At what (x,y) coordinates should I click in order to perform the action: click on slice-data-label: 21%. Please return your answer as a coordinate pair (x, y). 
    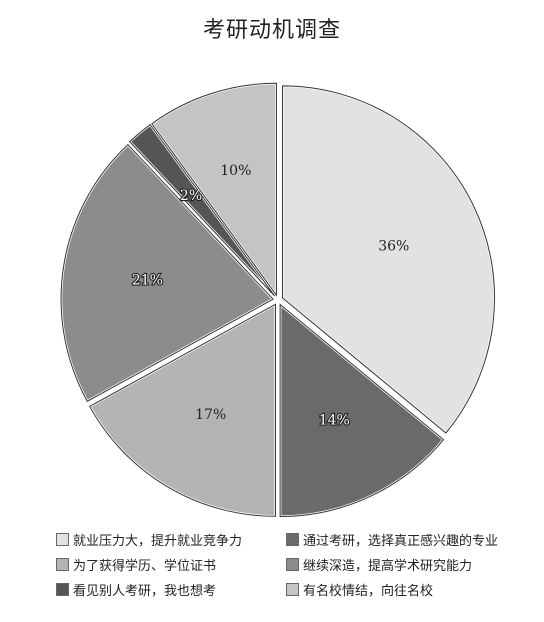
    Looking at the image, I should click on (147, 280).